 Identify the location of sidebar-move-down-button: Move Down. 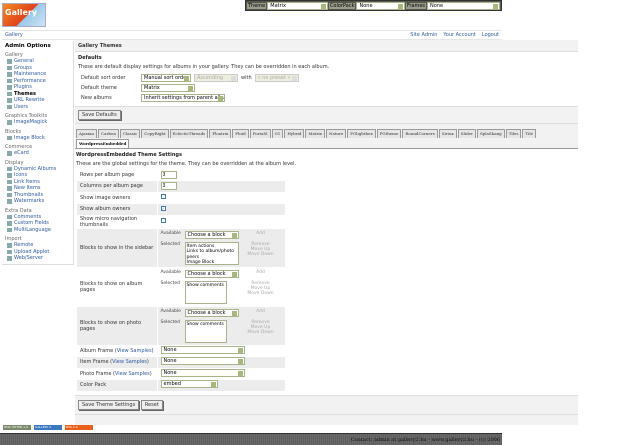
(260, 254).